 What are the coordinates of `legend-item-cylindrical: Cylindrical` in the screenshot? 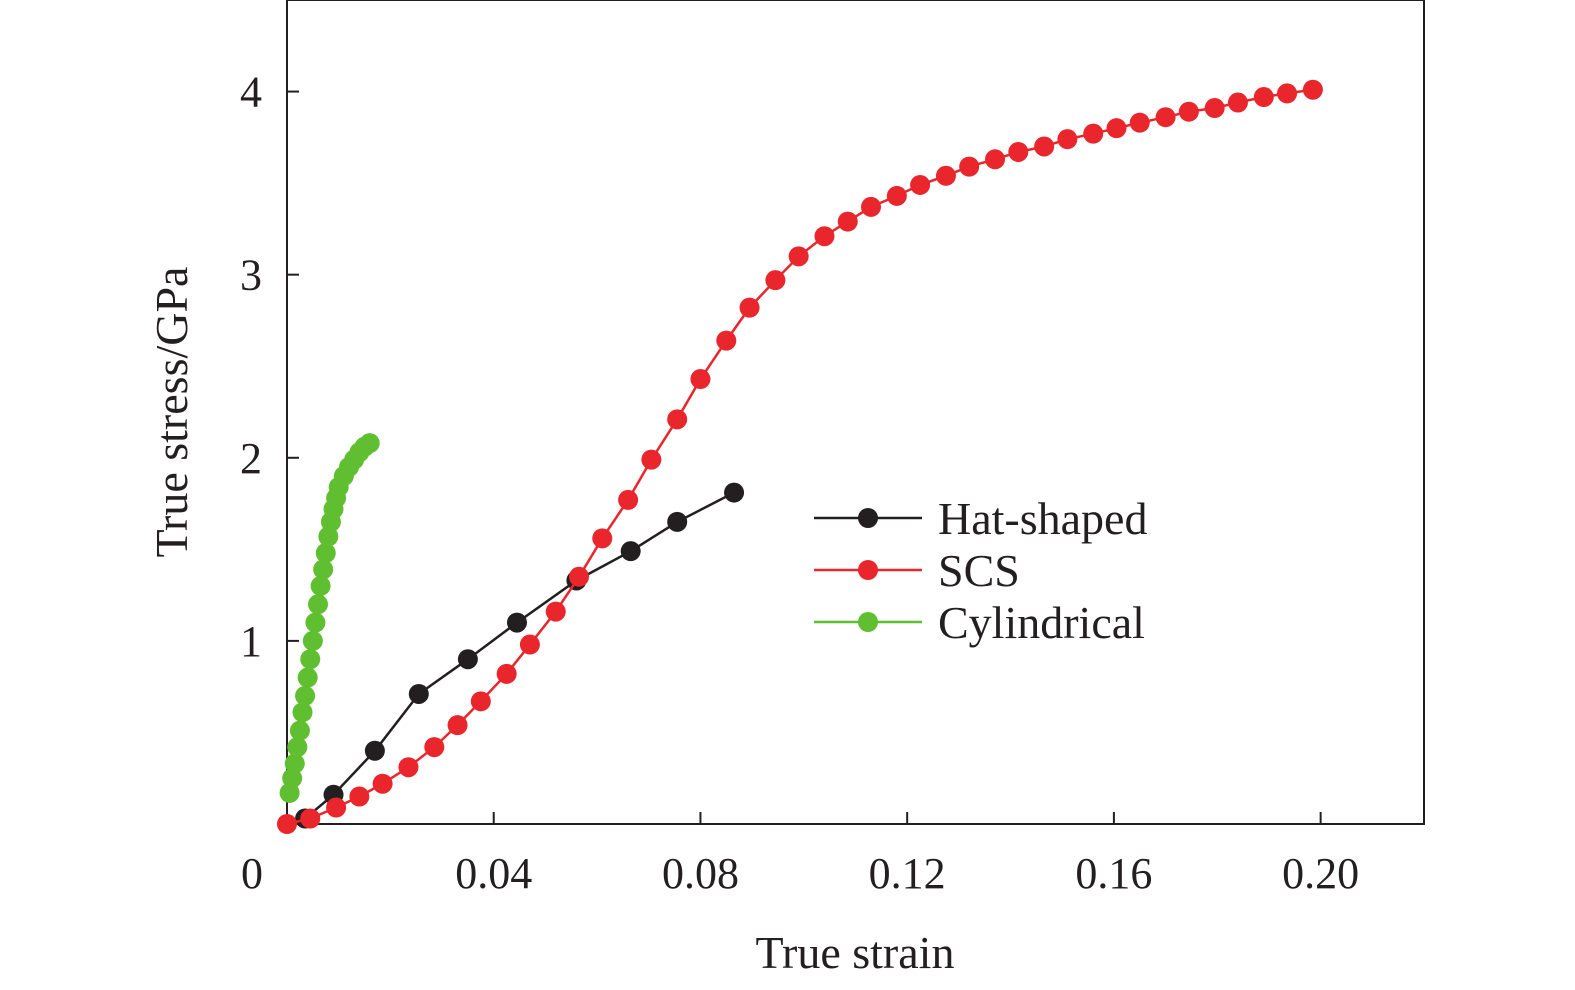 It's located at (979, 622).